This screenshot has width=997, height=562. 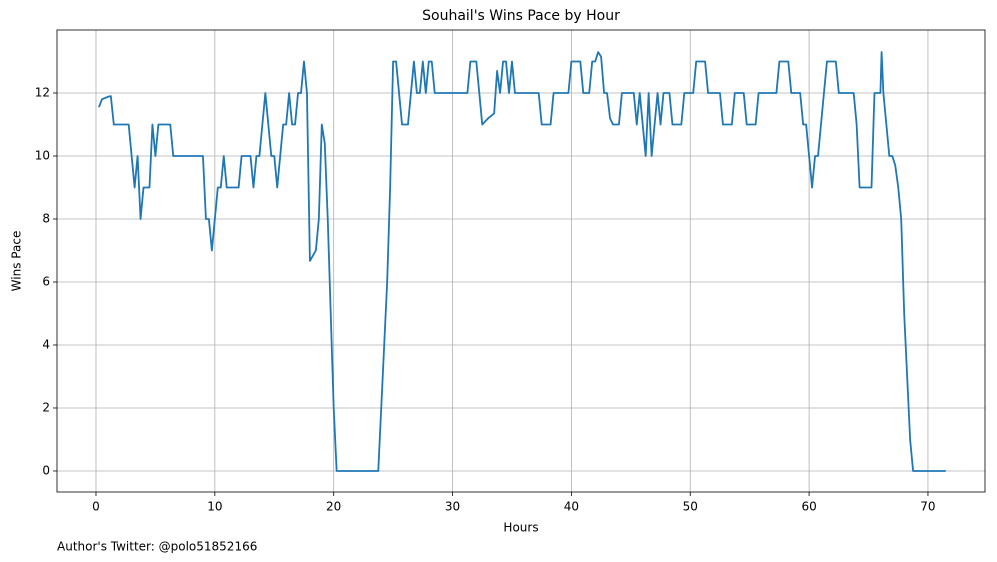 What do you see at coordinates (42, 155) in the screenshot?
I see `y-tick-label: 10` at bounding box center [42, 155].